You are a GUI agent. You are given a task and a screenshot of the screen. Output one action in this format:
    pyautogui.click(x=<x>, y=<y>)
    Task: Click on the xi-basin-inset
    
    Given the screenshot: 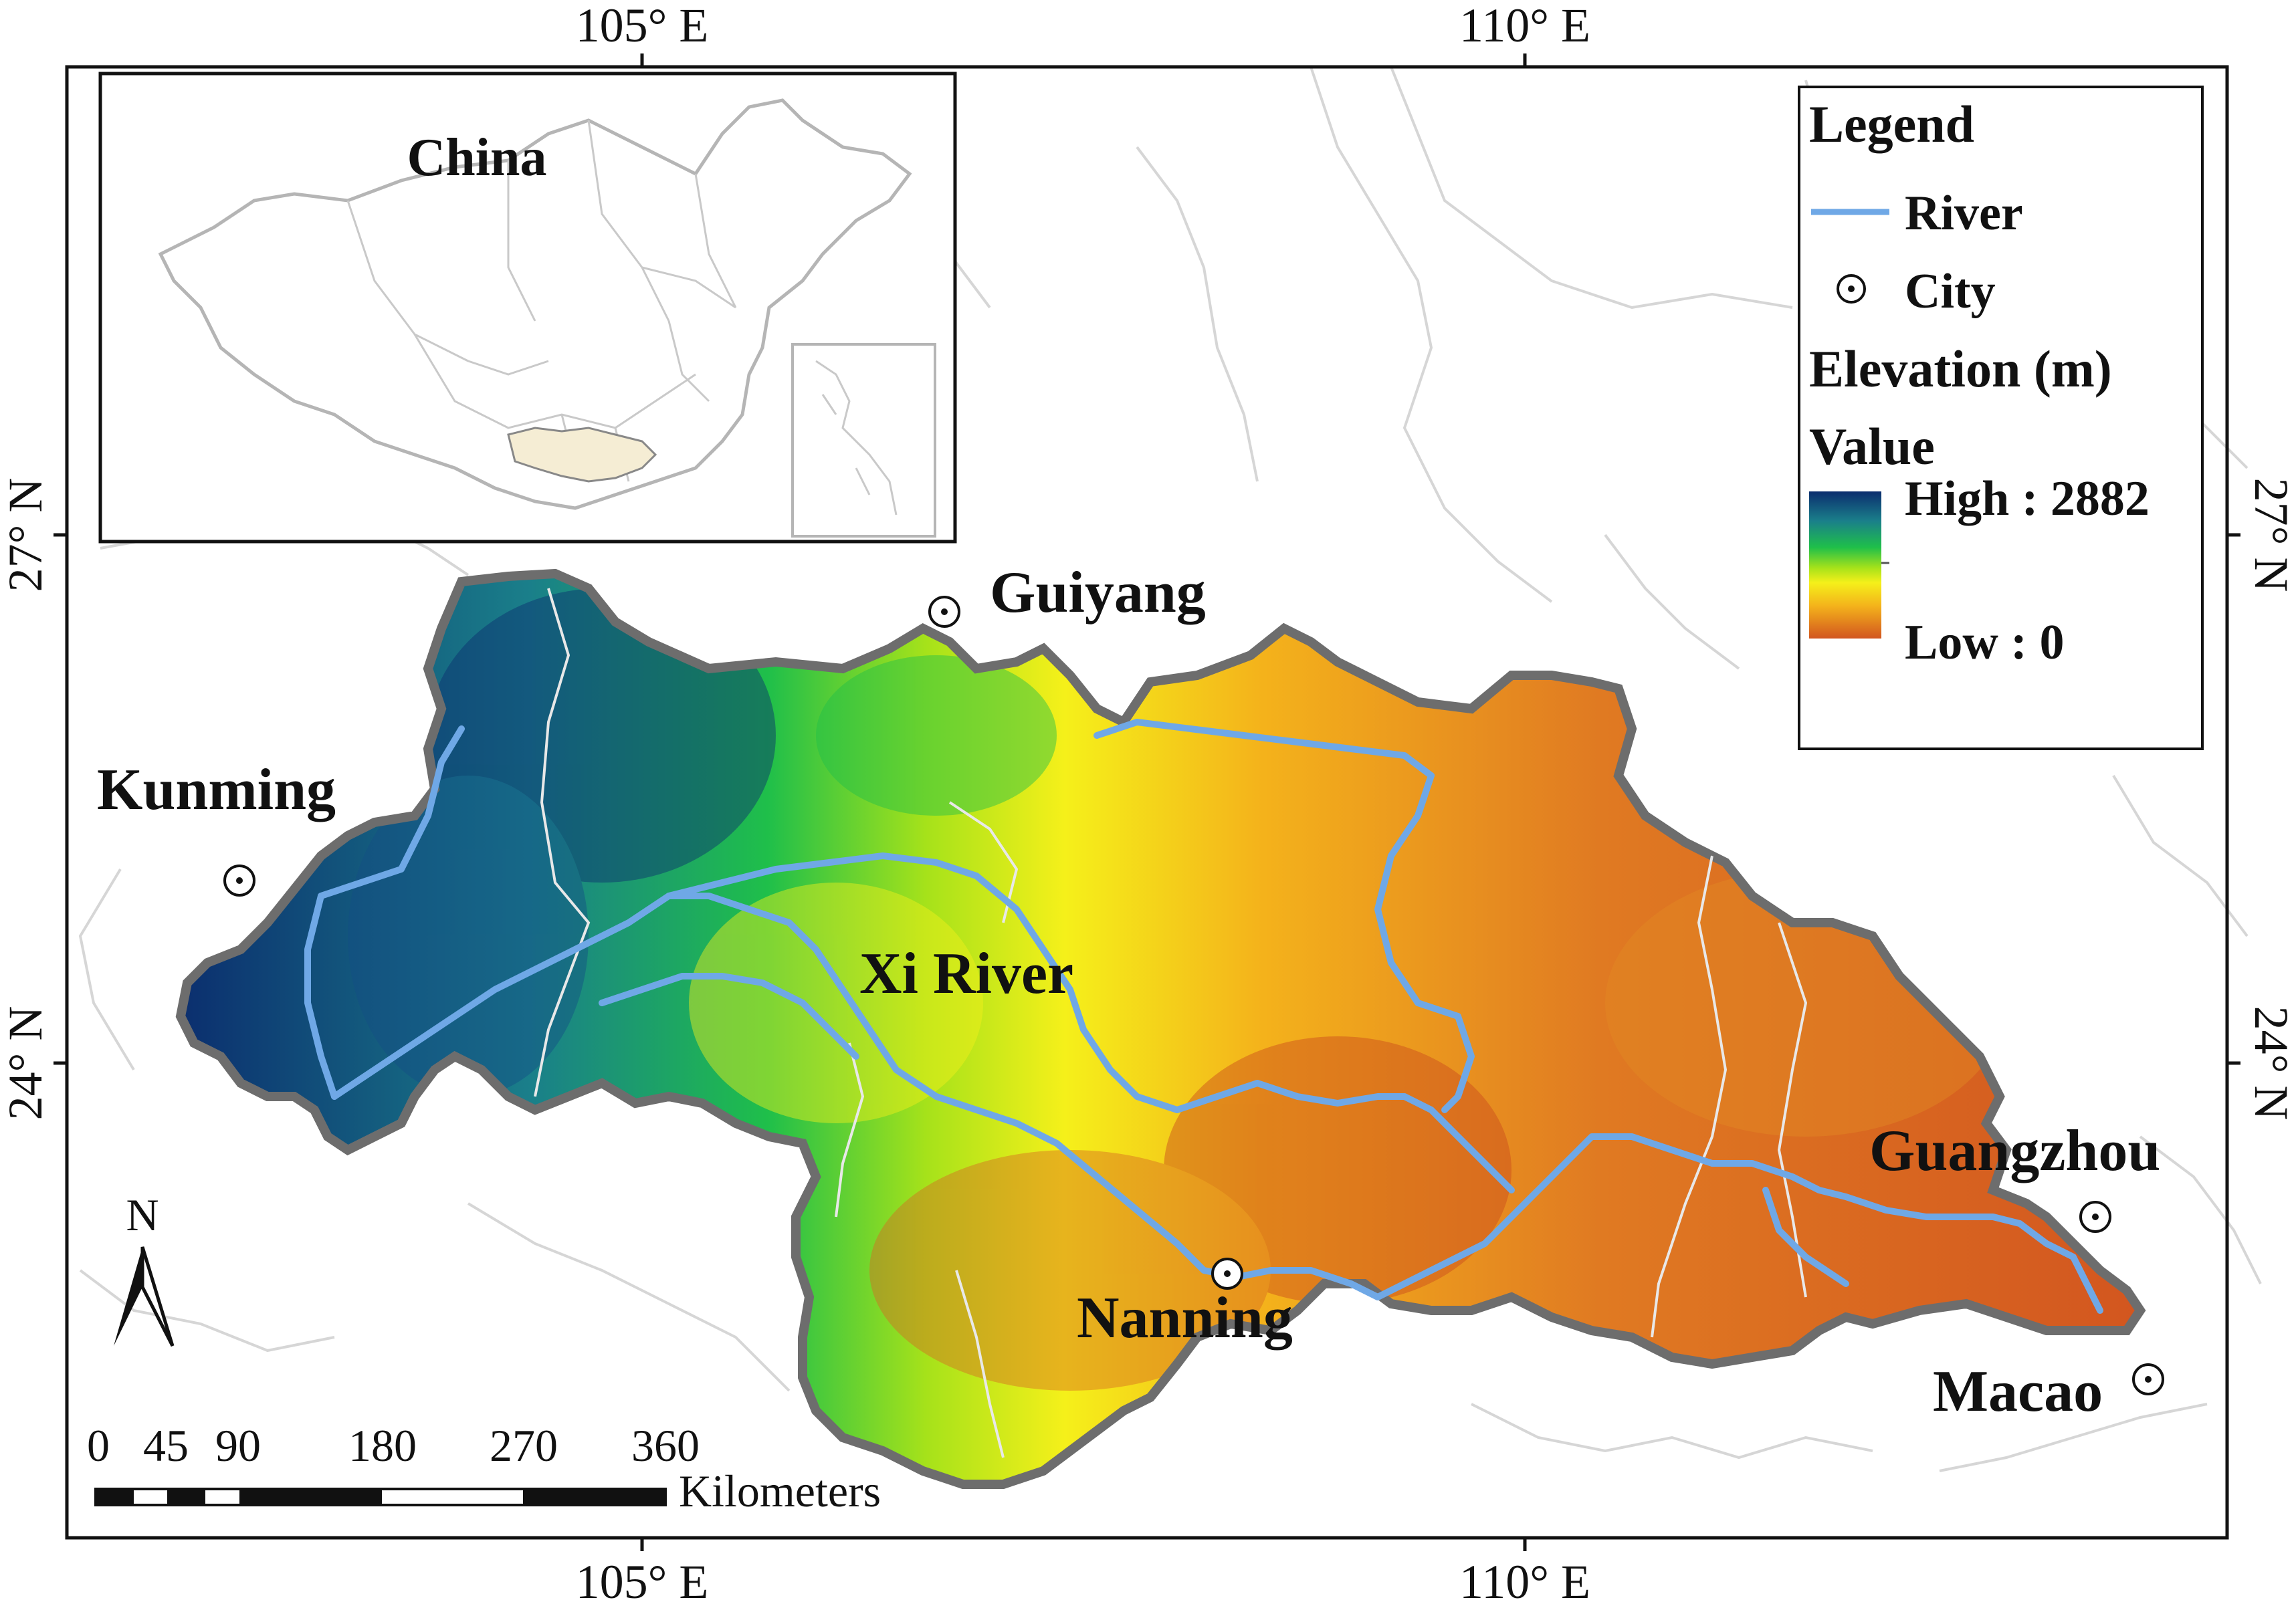 What is the action you would take?
    pyautogui.click(x=582, y=455)
    